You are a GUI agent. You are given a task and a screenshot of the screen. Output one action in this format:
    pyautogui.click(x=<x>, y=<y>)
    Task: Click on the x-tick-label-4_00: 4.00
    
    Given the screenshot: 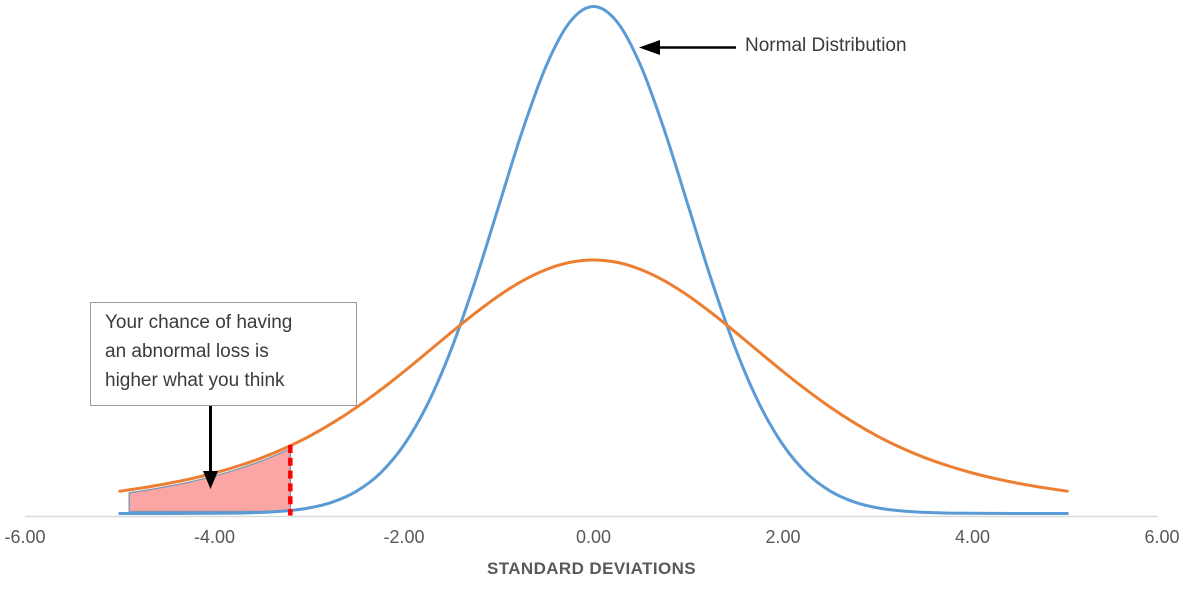 What is the action you would take?
    pyautogui.click(x=972, y=537)
    